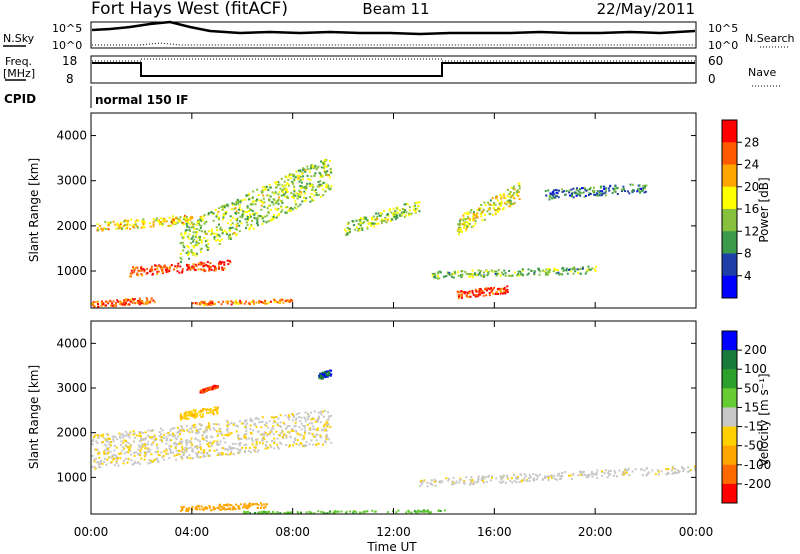 Image resolution: width=800 pixels, height=554 pixels. I want to click on nsearch-trace, so click(393, 44).